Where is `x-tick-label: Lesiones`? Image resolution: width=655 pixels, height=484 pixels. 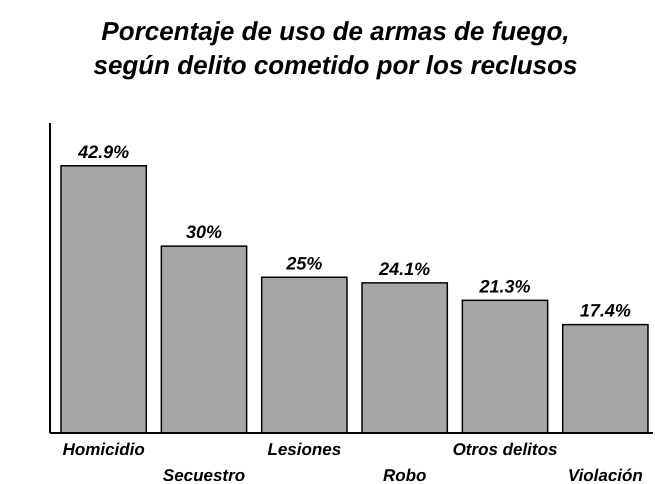 x-tick-label: Lesiones is located at coordinates (304, 449).